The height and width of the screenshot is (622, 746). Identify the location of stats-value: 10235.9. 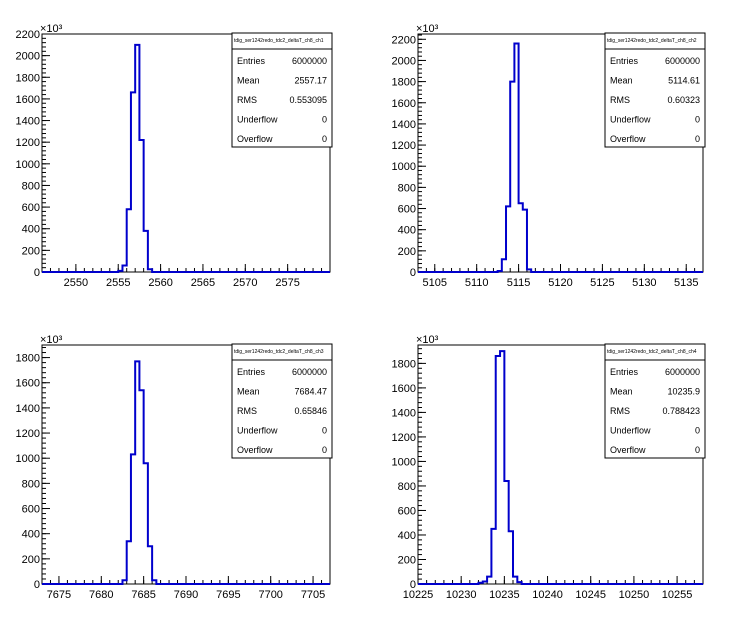
(683, 392).